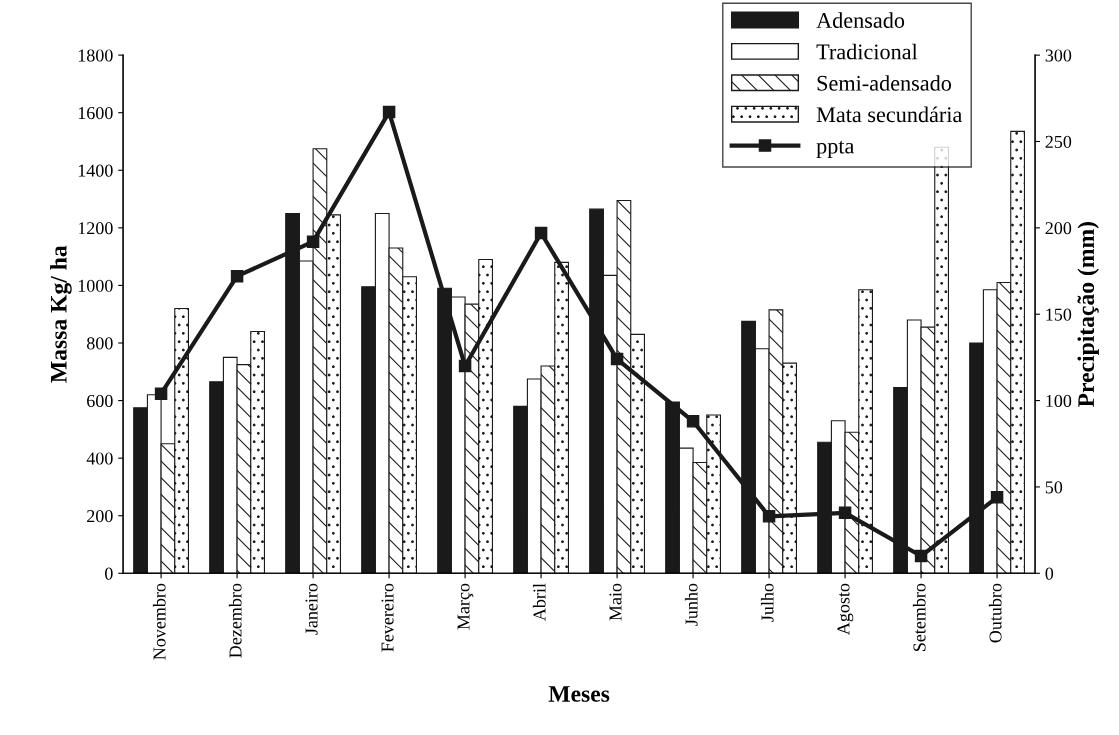 This screenshot has height=735, width=1119. I want to click on y-tick-label: 400, so click(99, 458).